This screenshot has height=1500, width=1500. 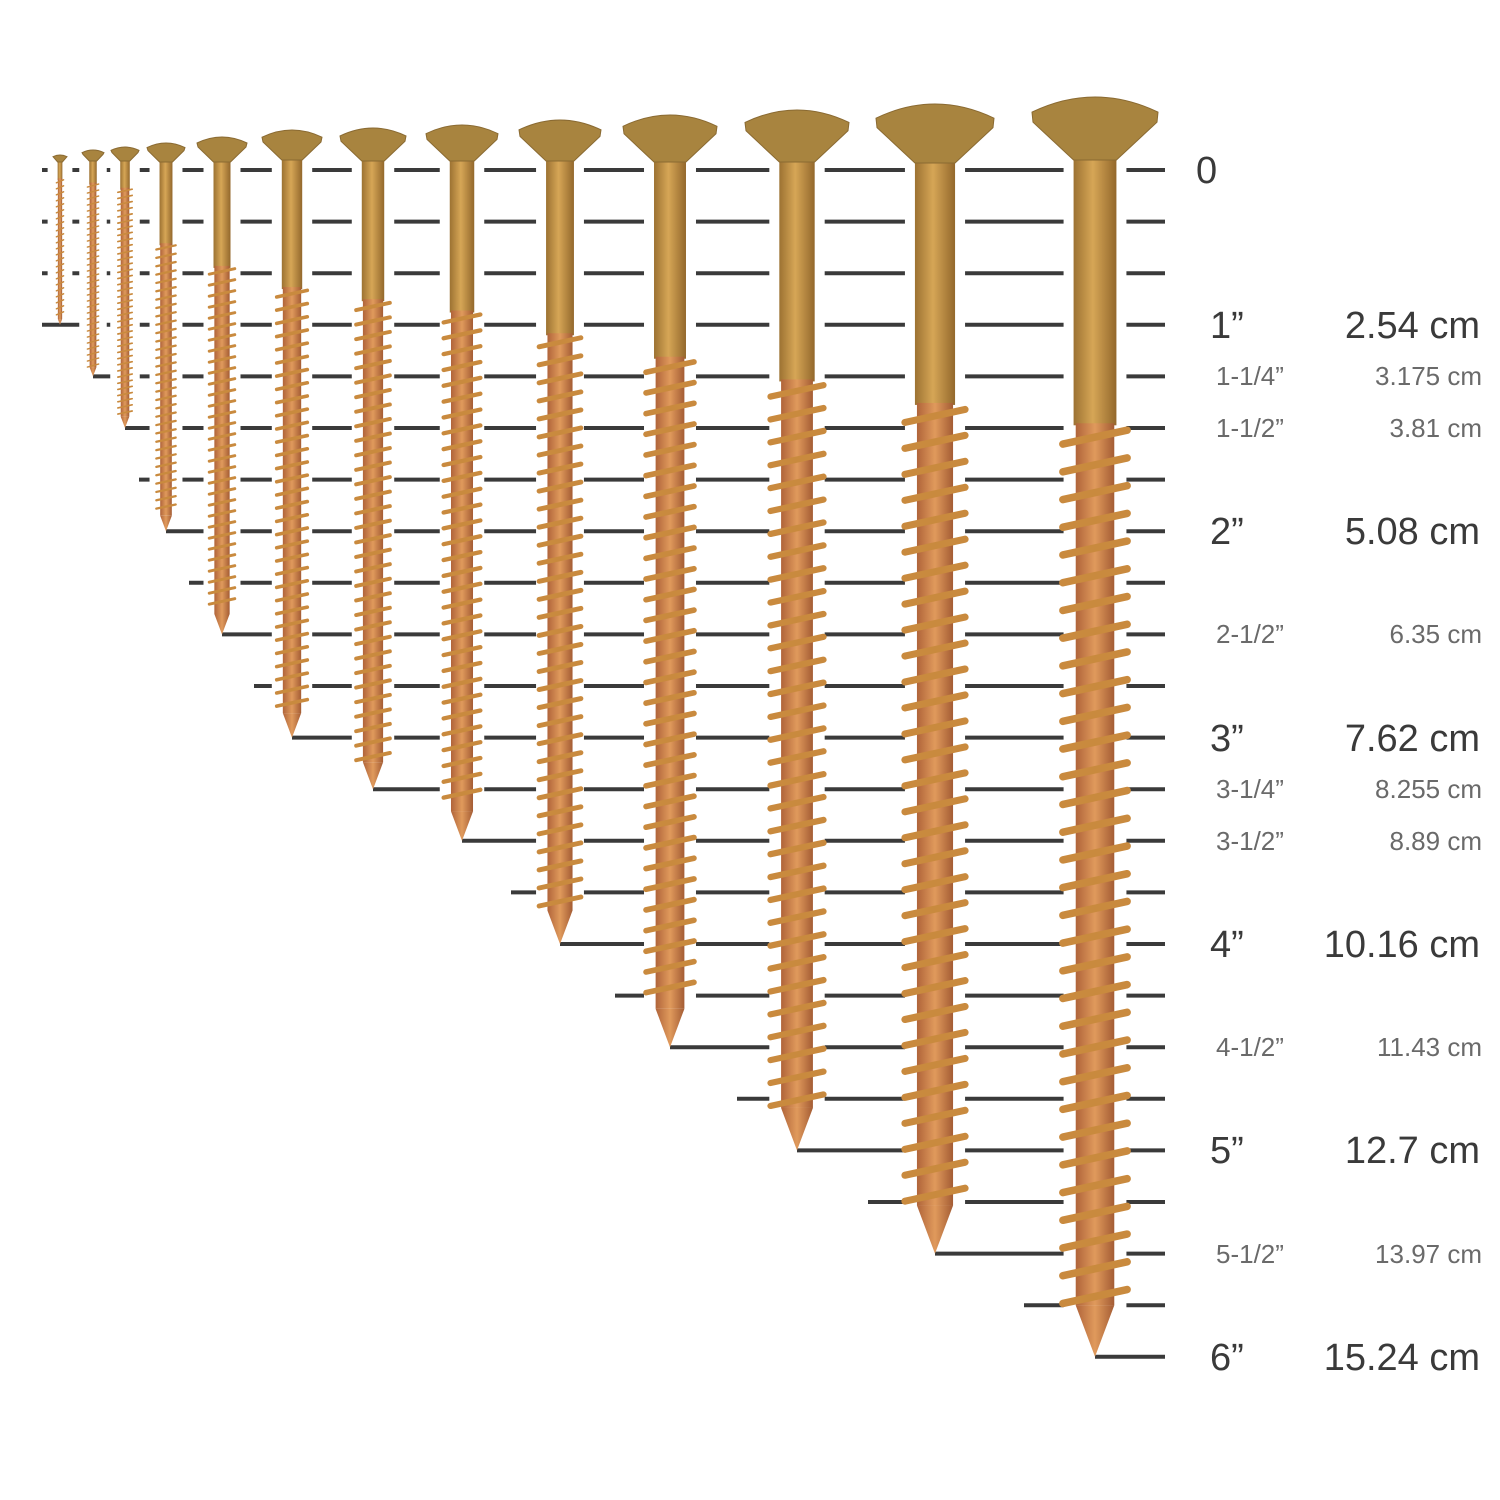 I want to click on inch-label: 5-1/2”, so click(x=1250, y=1253).